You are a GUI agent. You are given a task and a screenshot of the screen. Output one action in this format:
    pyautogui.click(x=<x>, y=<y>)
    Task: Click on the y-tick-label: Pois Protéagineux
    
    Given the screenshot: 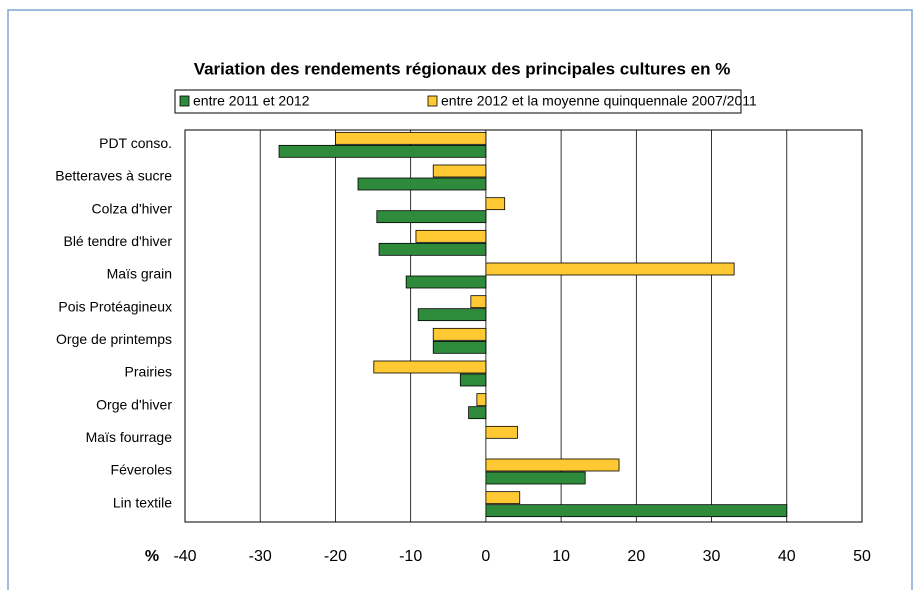 What is the action you would take?
    pyautogui.click(x=115, y=306)
    